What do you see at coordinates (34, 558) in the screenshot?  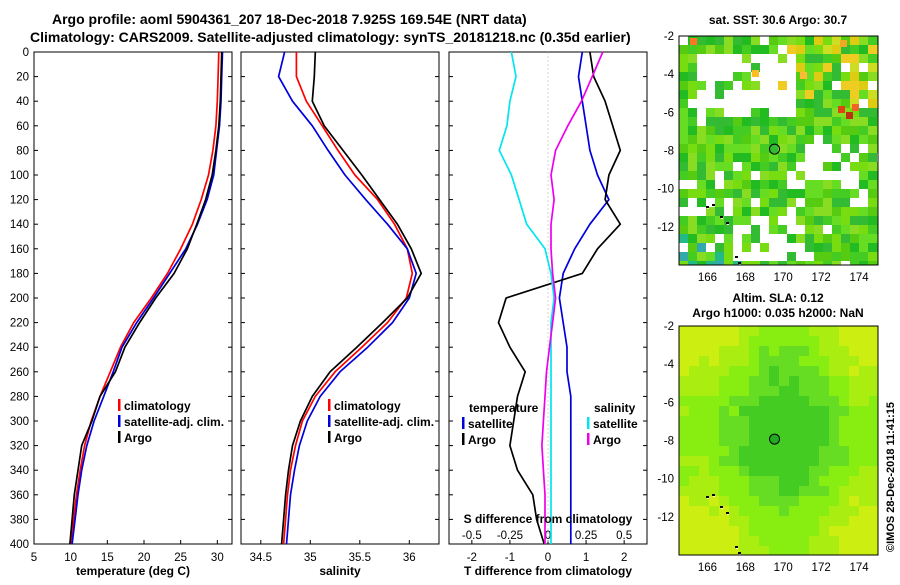 I see `x-tick-label: 5` at bounding box center [34, 558].